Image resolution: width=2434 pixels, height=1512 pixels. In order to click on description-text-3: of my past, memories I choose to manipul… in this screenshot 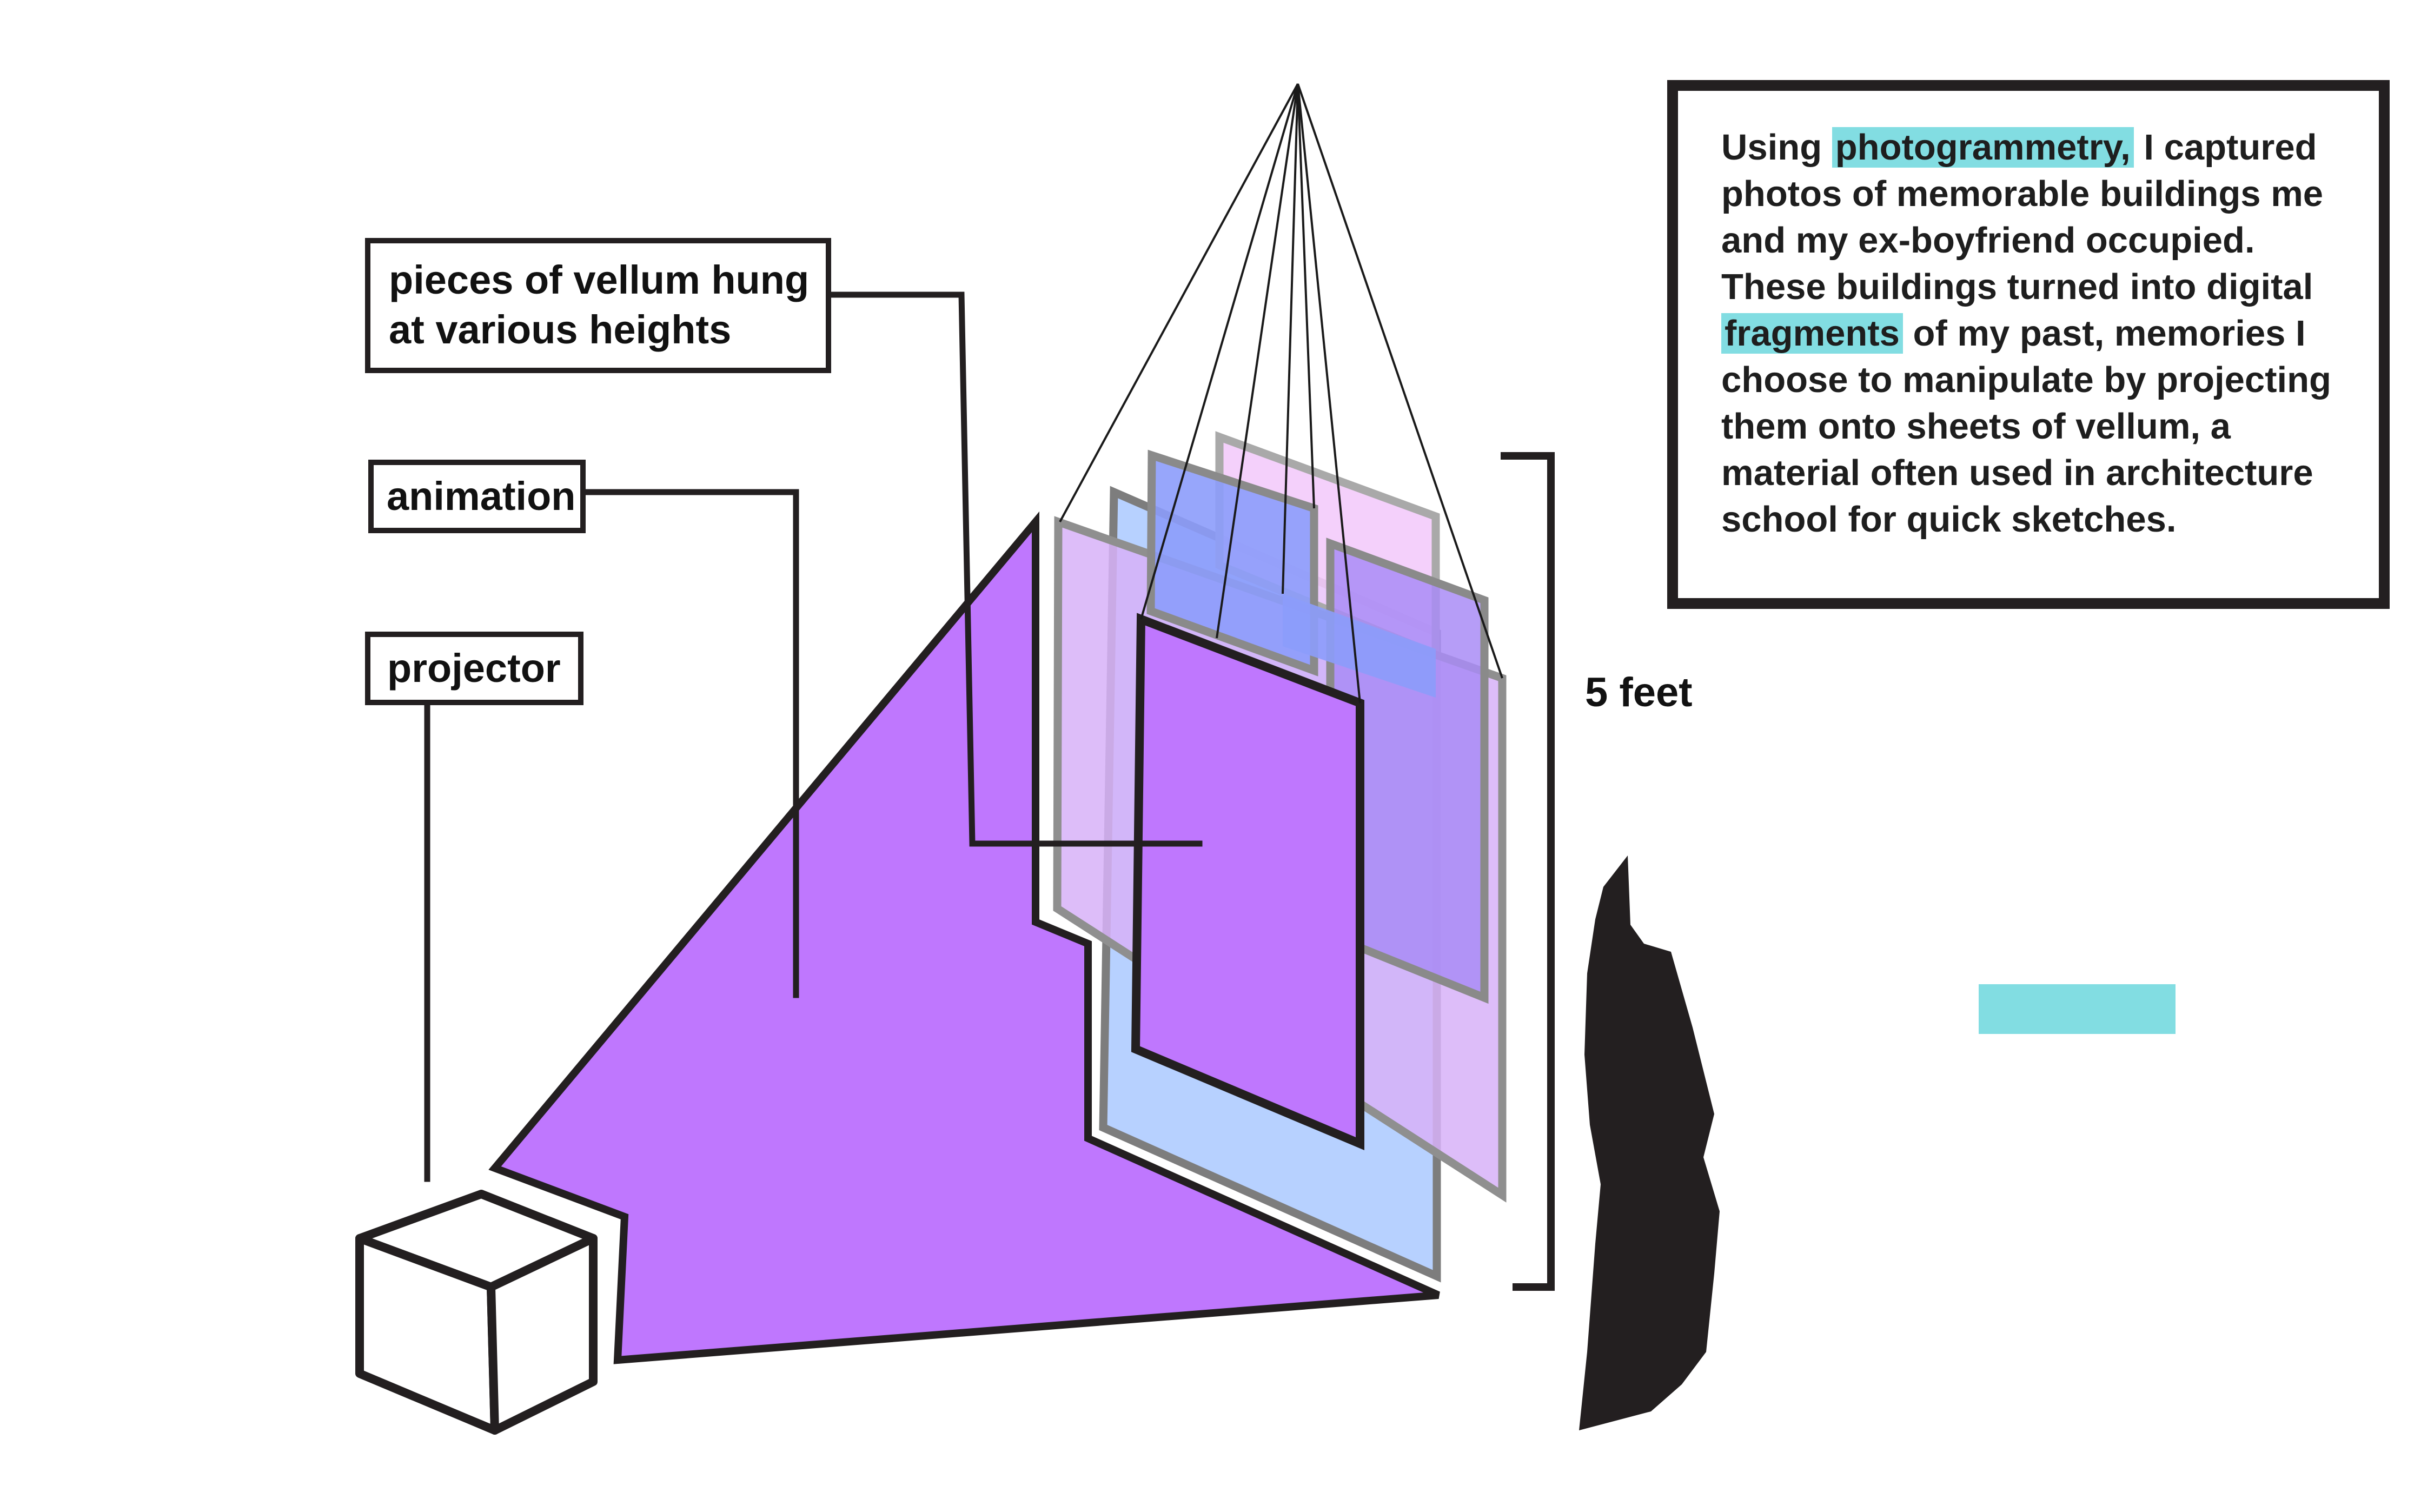, I will do `click(2026, 427)`.